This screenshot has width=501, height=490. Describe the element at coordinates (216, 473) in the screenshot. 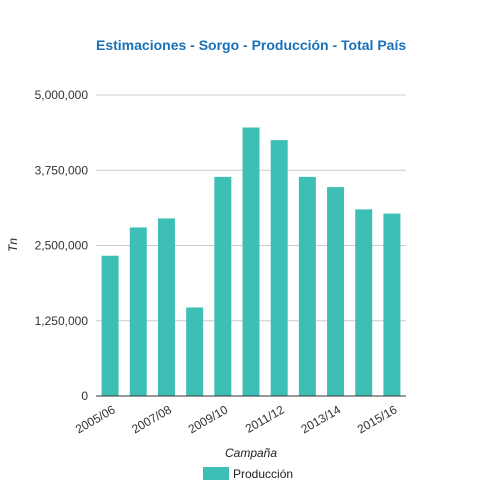

I see `legend-swatch` at that location.